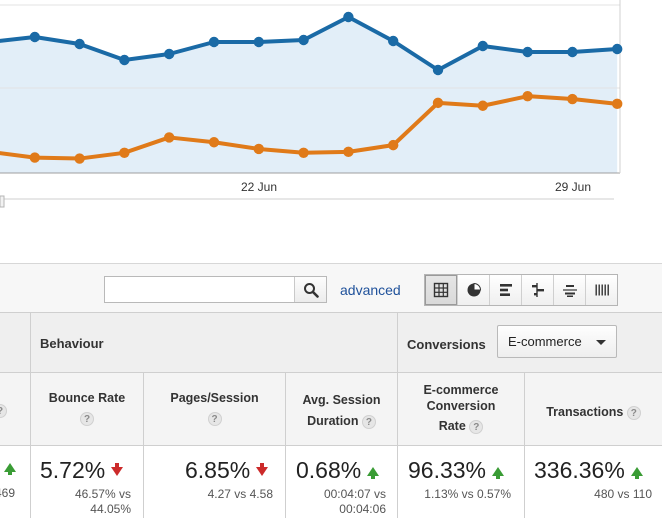  I want to click on search-box, so click(215, 289).